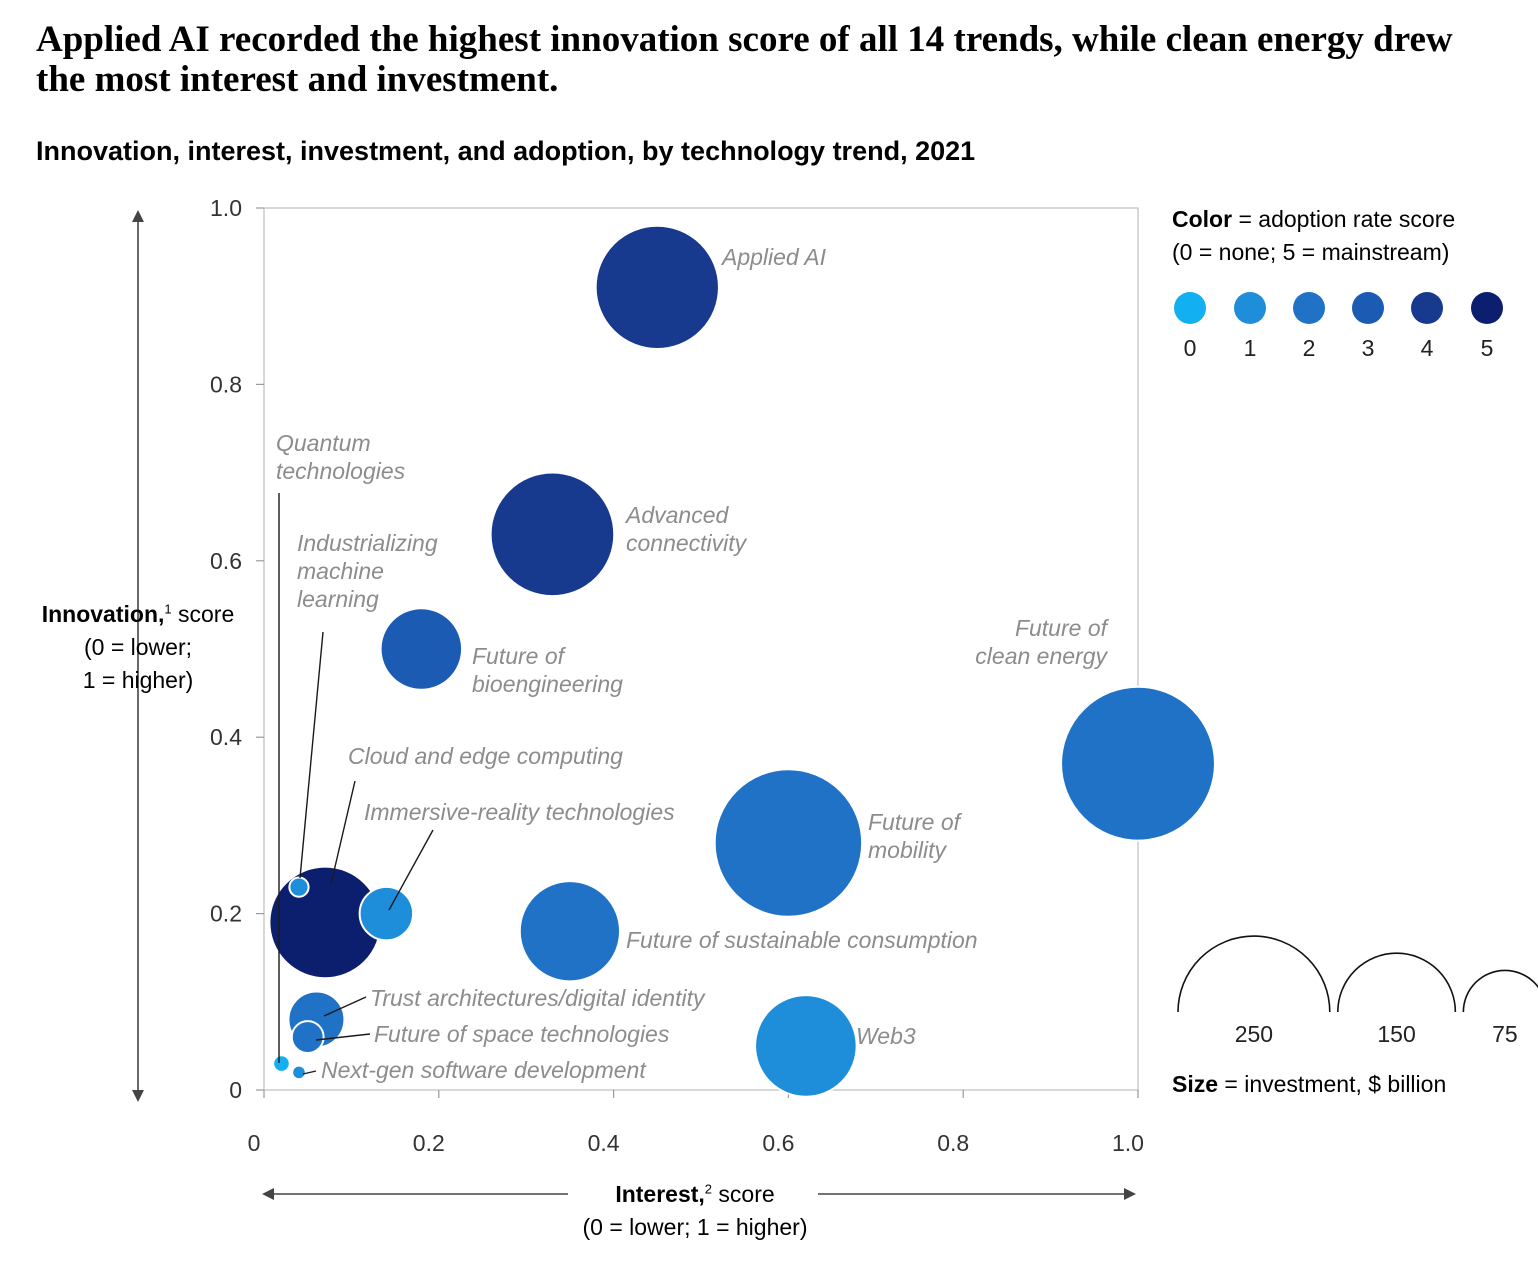  I want to click on label-next-gen-software-development: Next-gen software development, so click(484, 1070).